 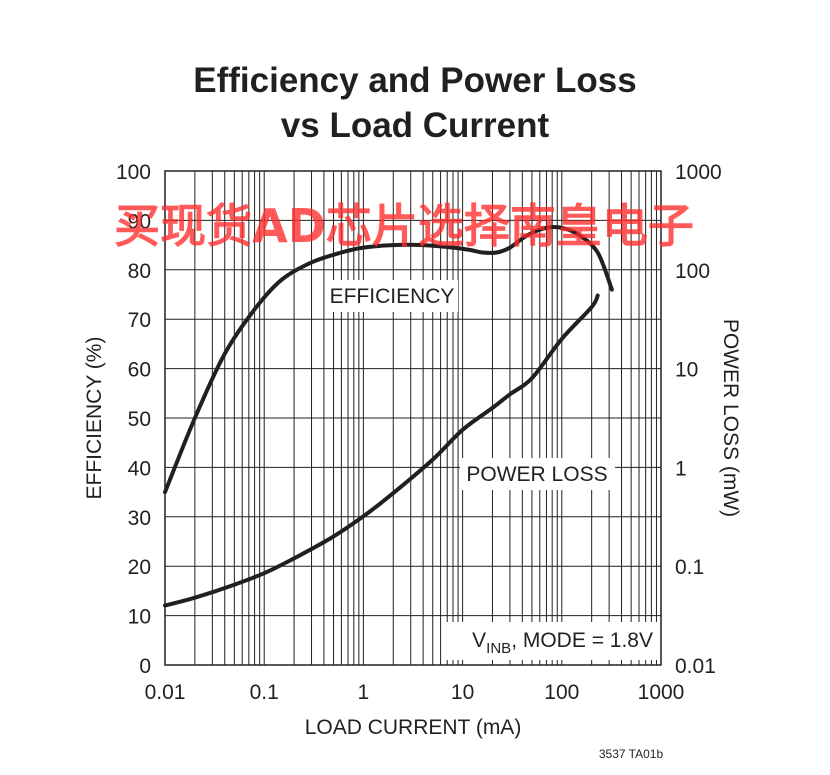 I want to click on y-tick-label: 30, so click(x=139, y=518).